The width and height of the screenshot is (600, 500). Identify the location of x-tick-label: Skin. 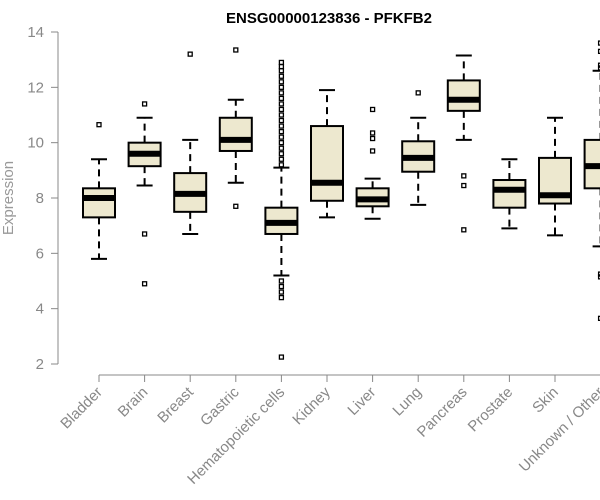
(545, 400).